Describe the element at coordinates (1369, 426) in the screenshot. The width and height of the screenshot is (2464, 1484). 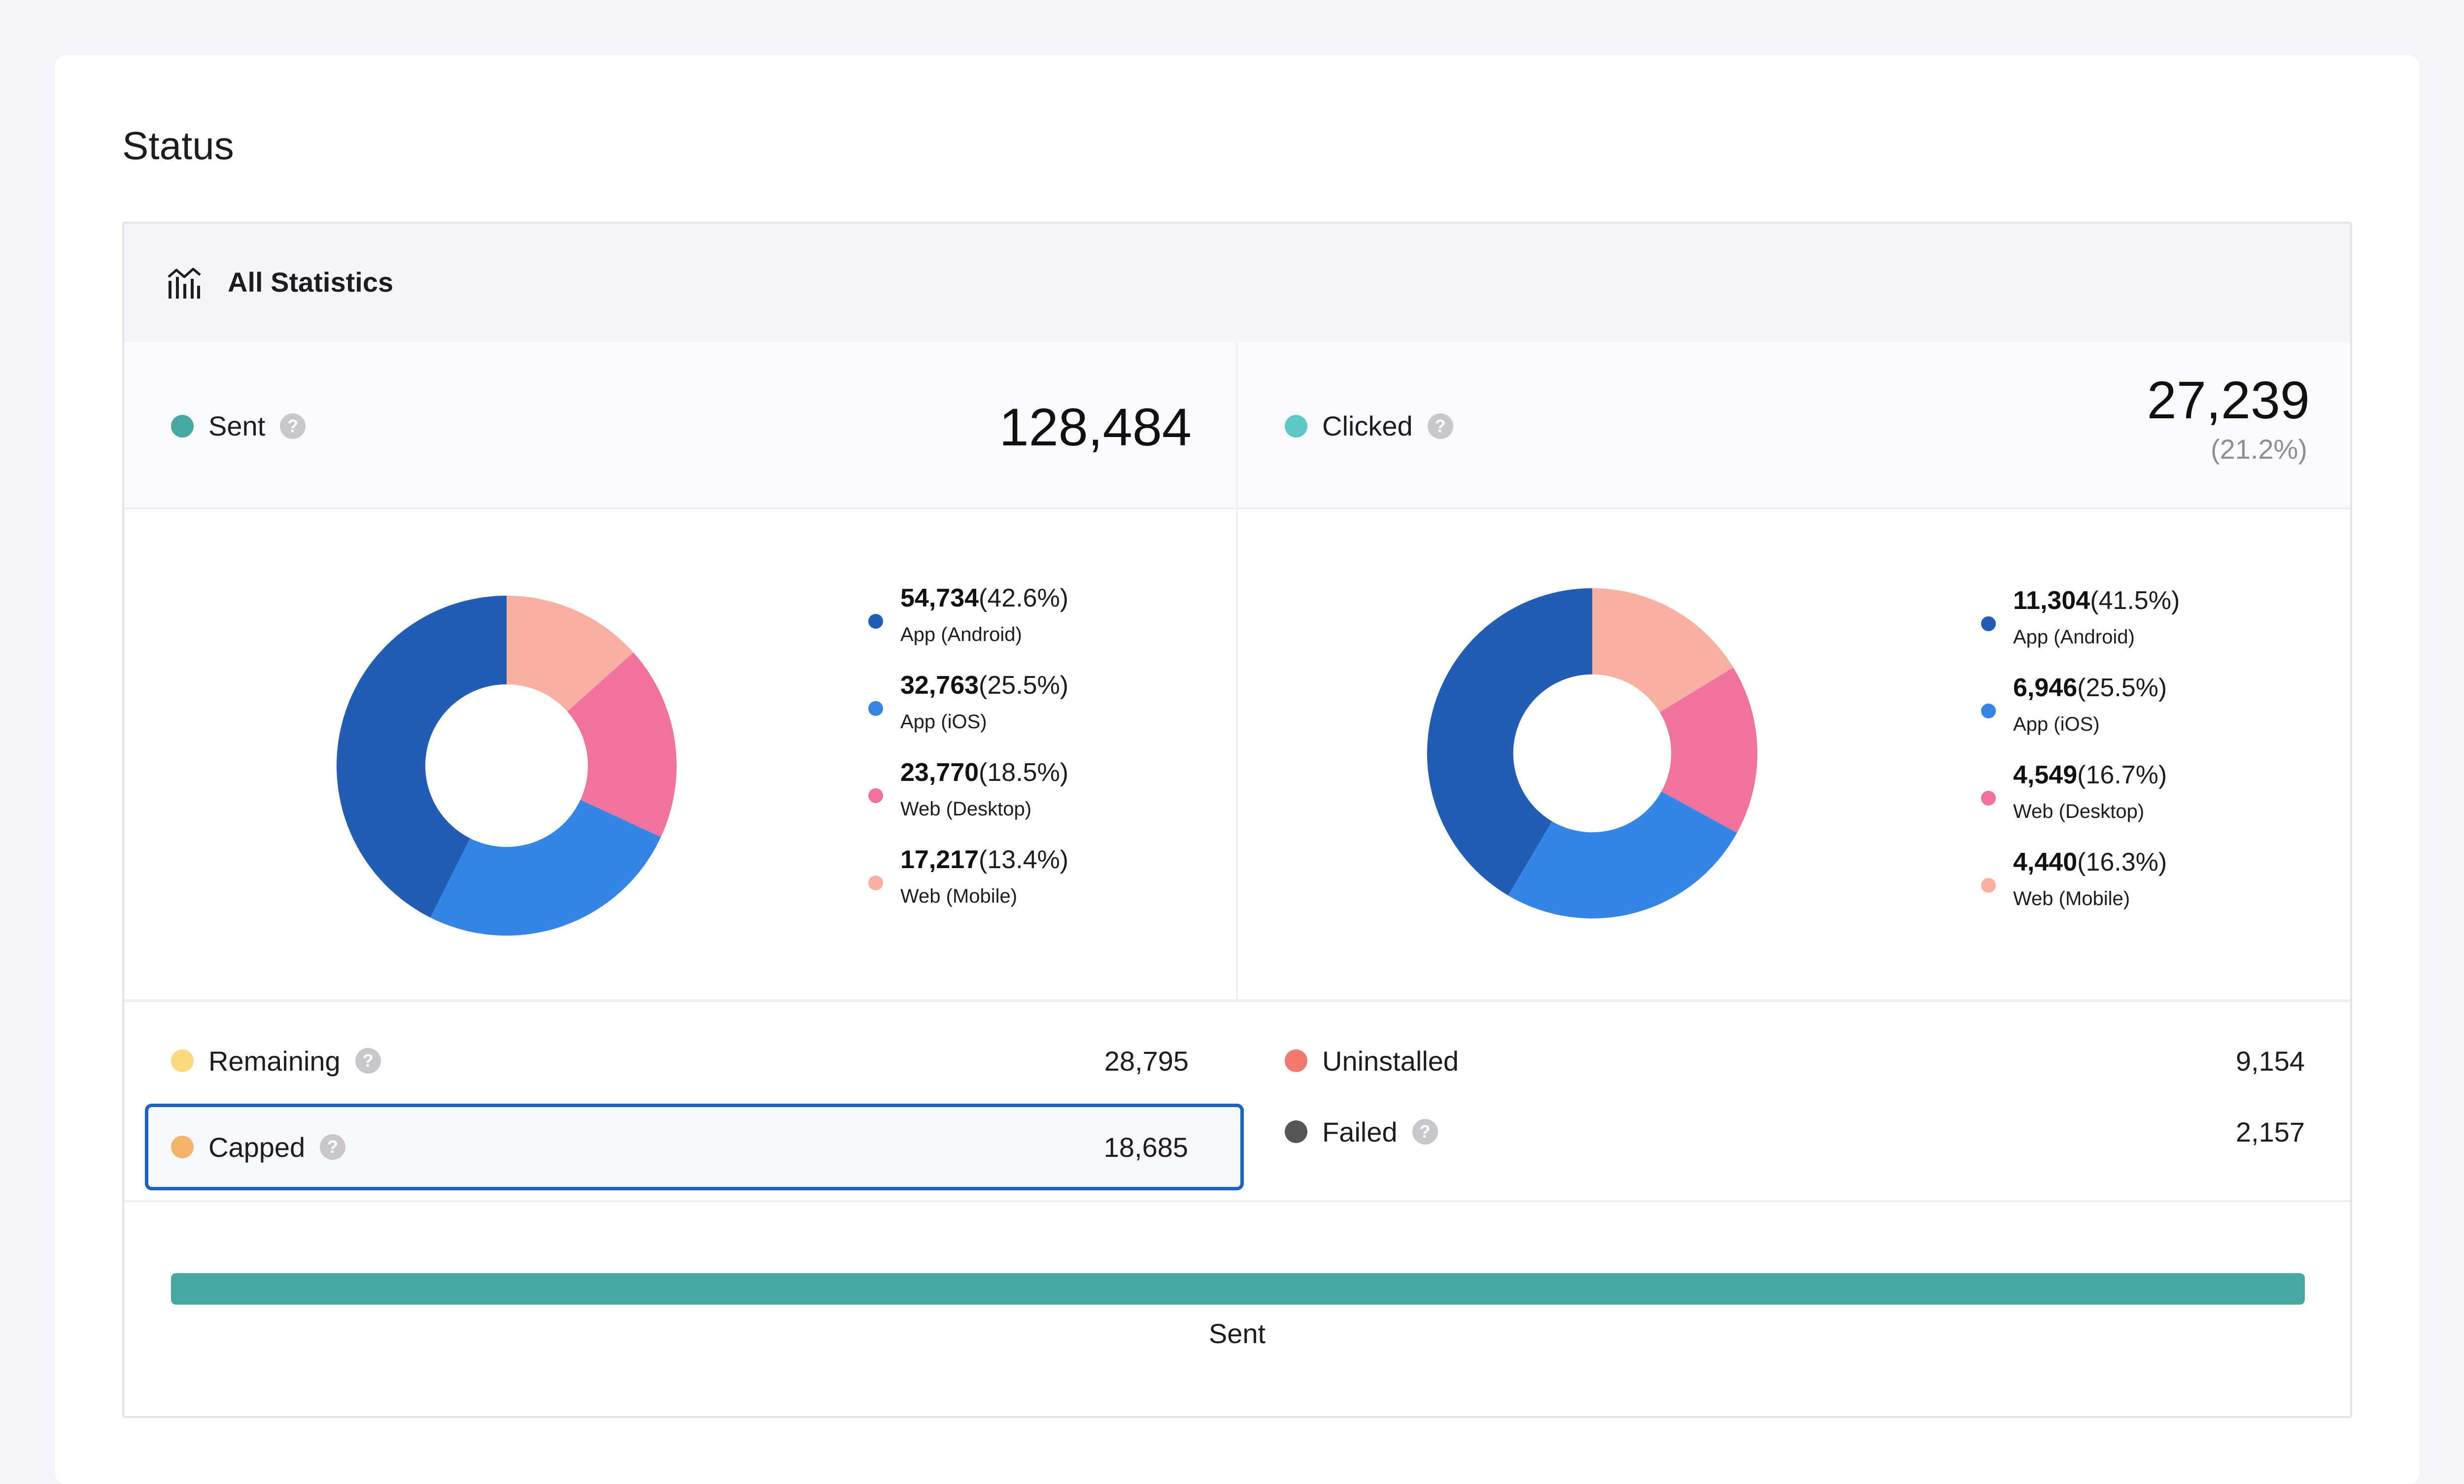
I see `clicked-label-group: Clicked ?` at that location.